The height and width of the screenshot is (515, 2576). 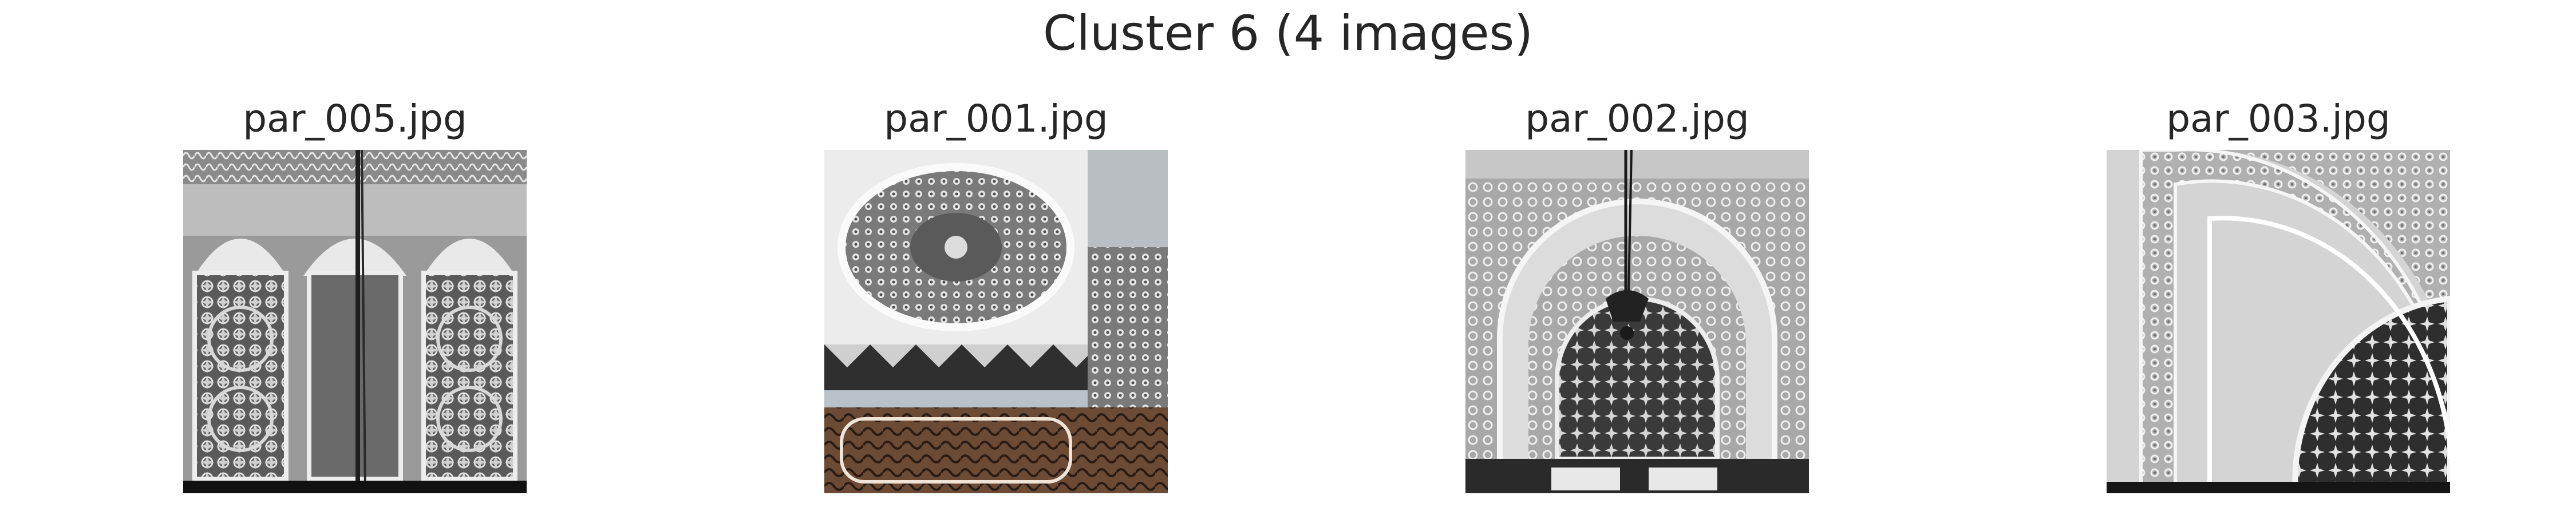 I want to click on image-filename-3: par_002.jpg, so click(x=1637, y=119).